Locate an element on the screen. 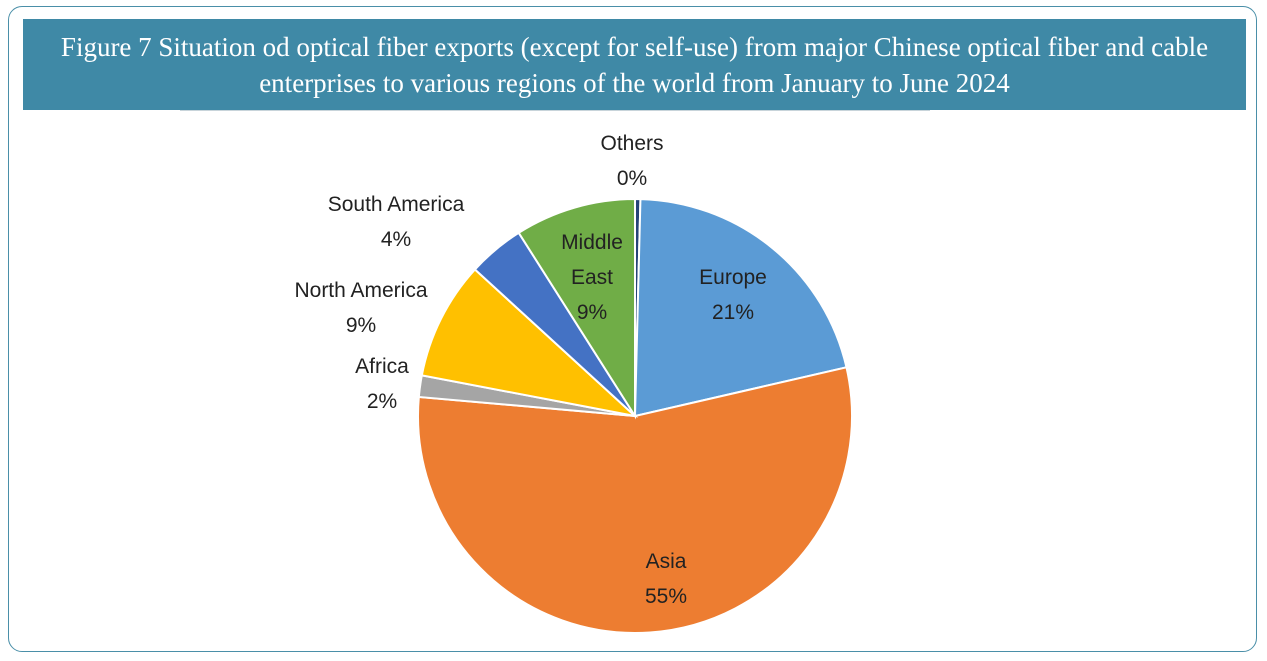 This screenshot has height=661, width=1267. pie-slice-europe is located at coordinates (740, 308).